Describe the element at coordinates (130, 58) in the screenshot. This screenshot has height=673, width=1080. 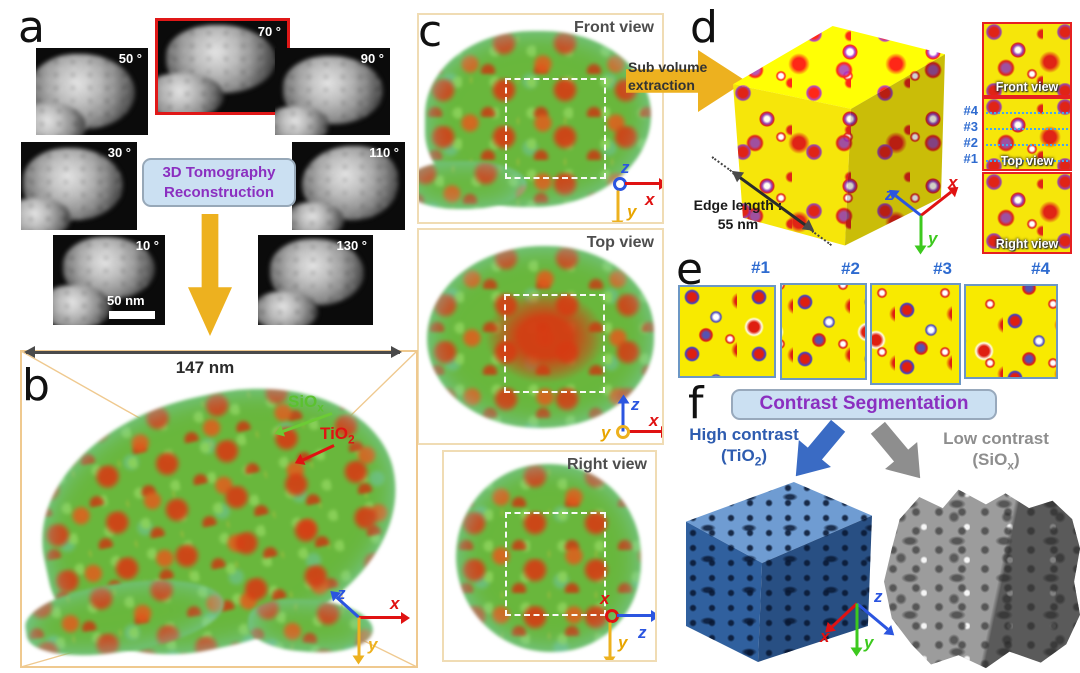
I see `tilt-angle-label: 50 °` at that location.